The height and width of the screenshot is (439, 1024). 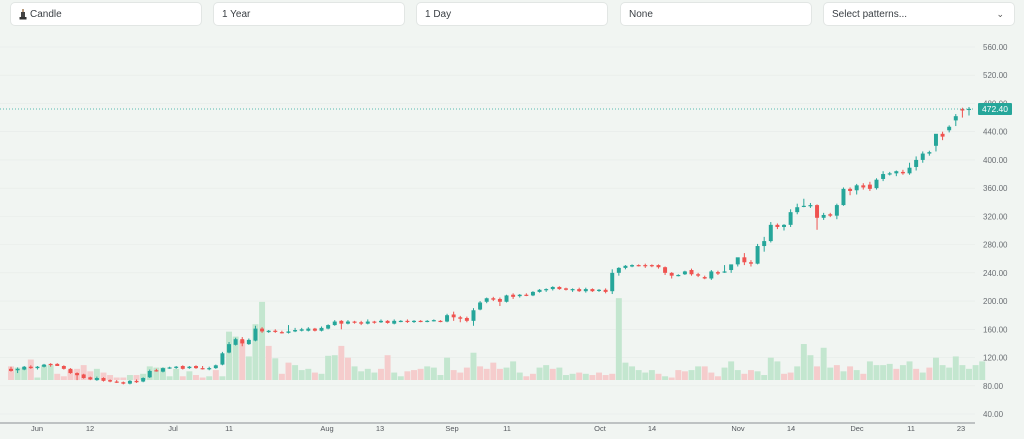 I want to click on x-tick-label: Jul, so click(x=173, y=428).